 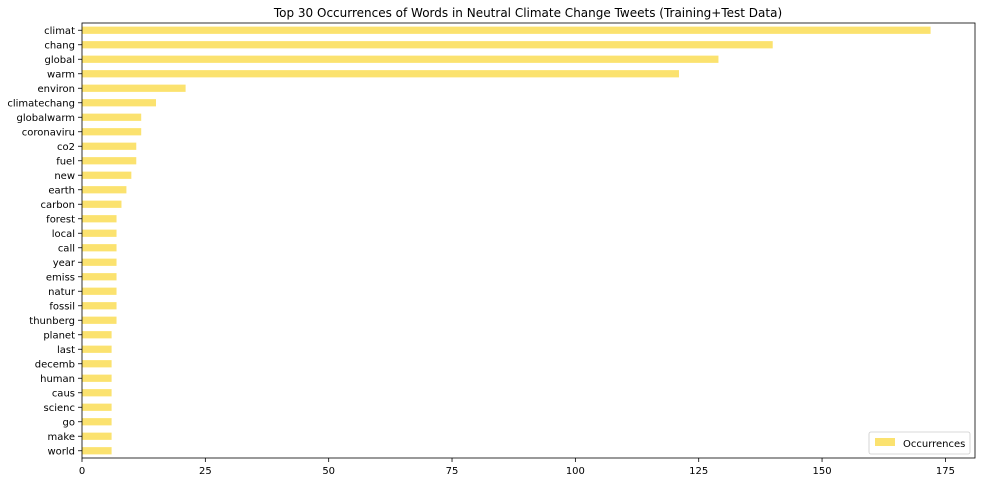 What do you see at coordinates (112, 132) in the screenshot?
I see `bar-coronaviru` at bounding box center [112, 132].